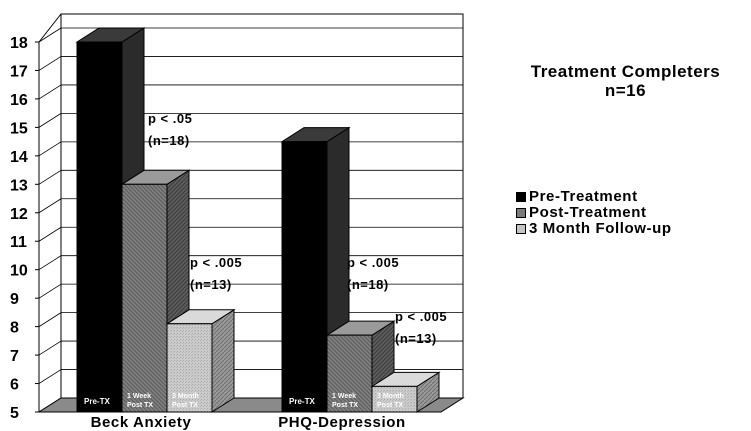  I want to click on legend-swatch-post-treatment, so click(521, 213).